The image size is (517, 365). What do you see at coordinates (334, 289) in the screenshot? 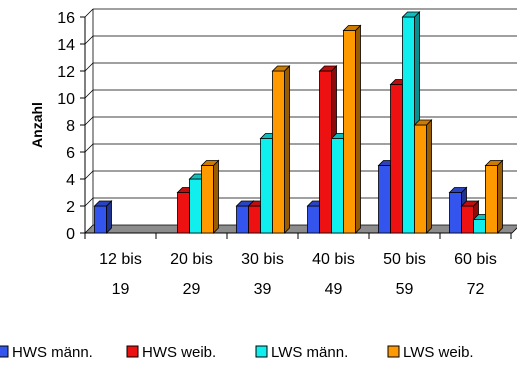
I see `x-tick-label: 49` at bounding box center [334, 289].